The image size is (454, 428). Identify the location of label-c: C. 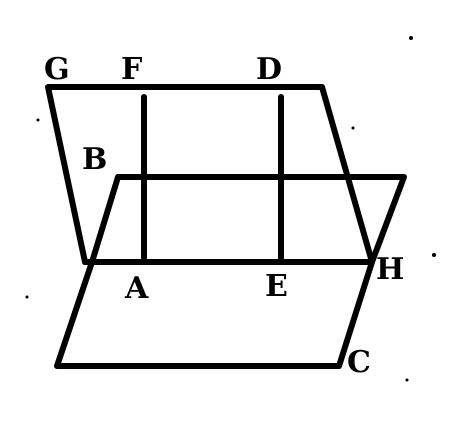
(359, 362).